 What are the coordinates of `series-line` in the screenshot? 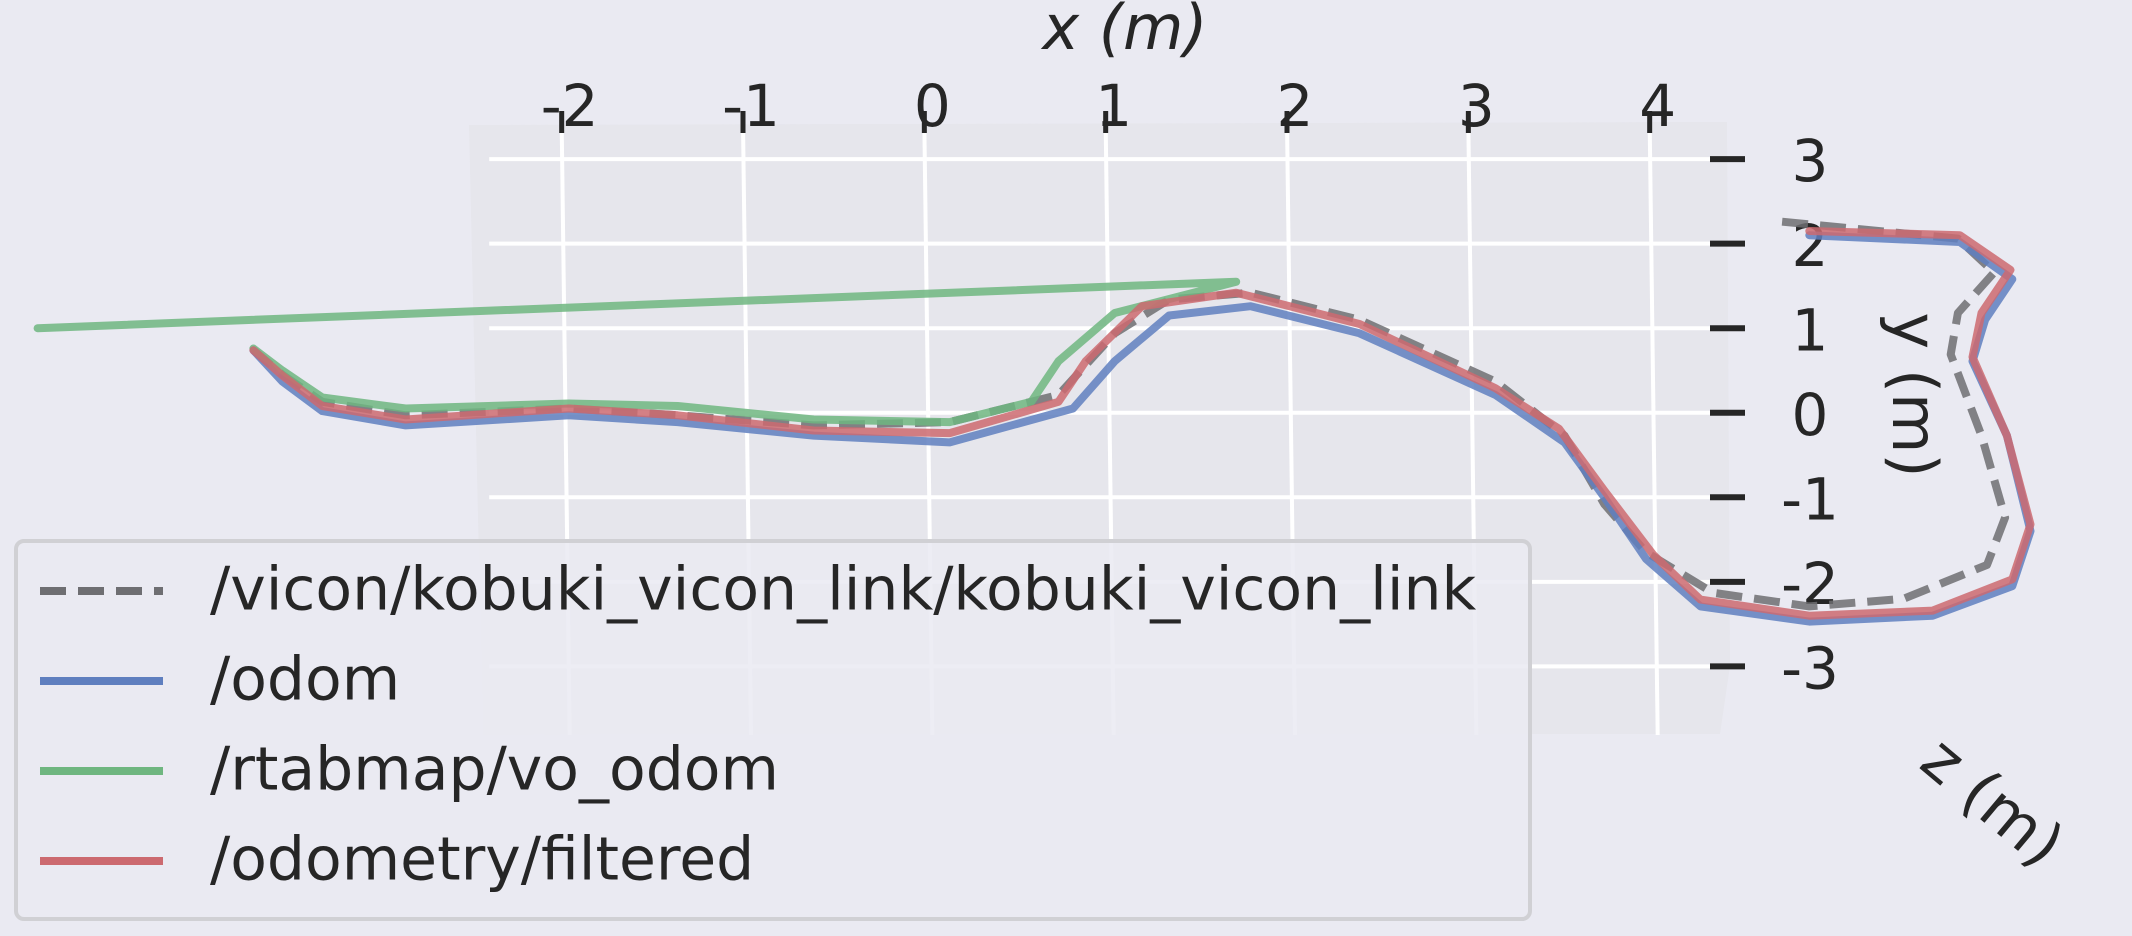 It's located at (637, 352).